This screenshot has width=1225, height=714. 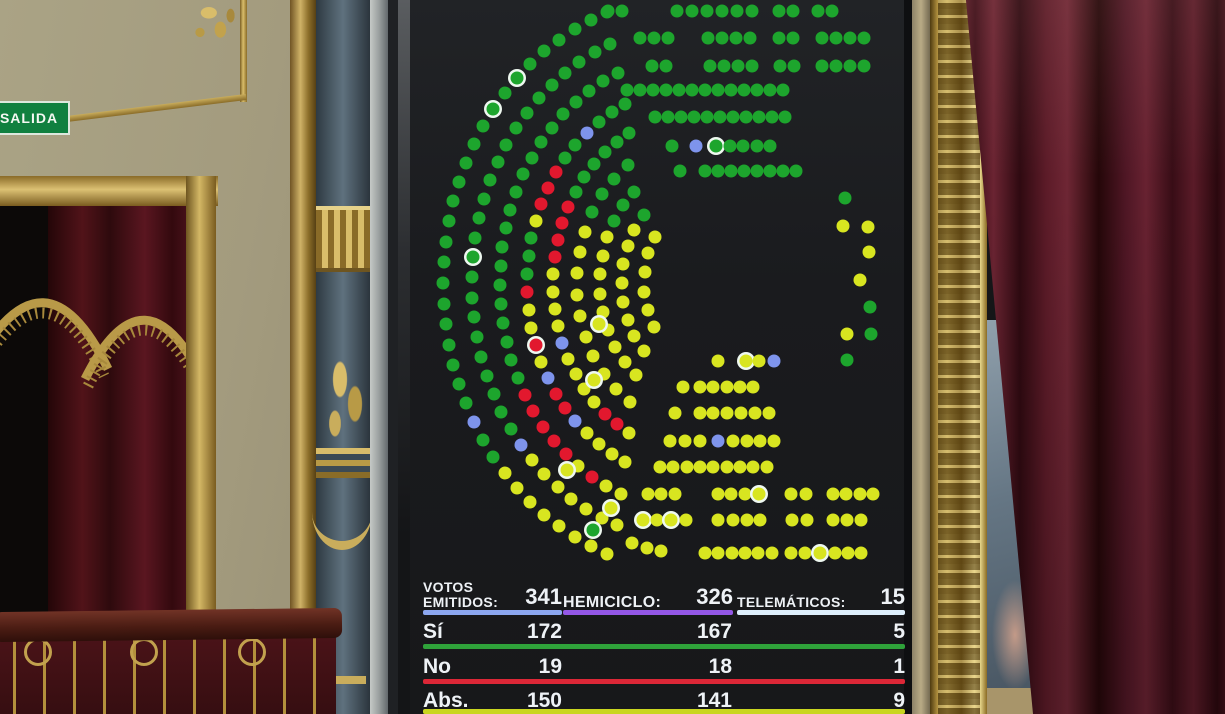 I want to click on light-gray-pilaster, so click(x=379, y=357).